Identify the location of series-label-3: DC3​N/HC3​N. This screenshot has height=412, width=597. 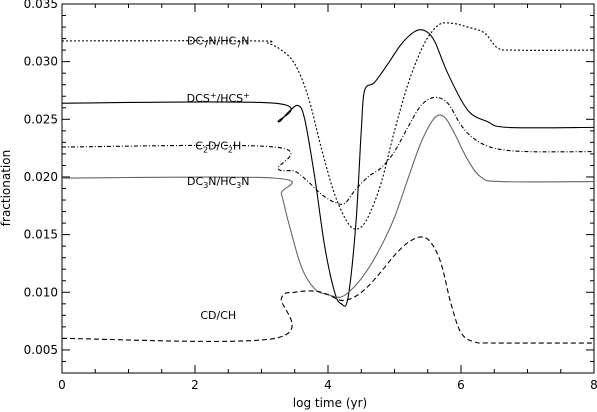
(218, 182).